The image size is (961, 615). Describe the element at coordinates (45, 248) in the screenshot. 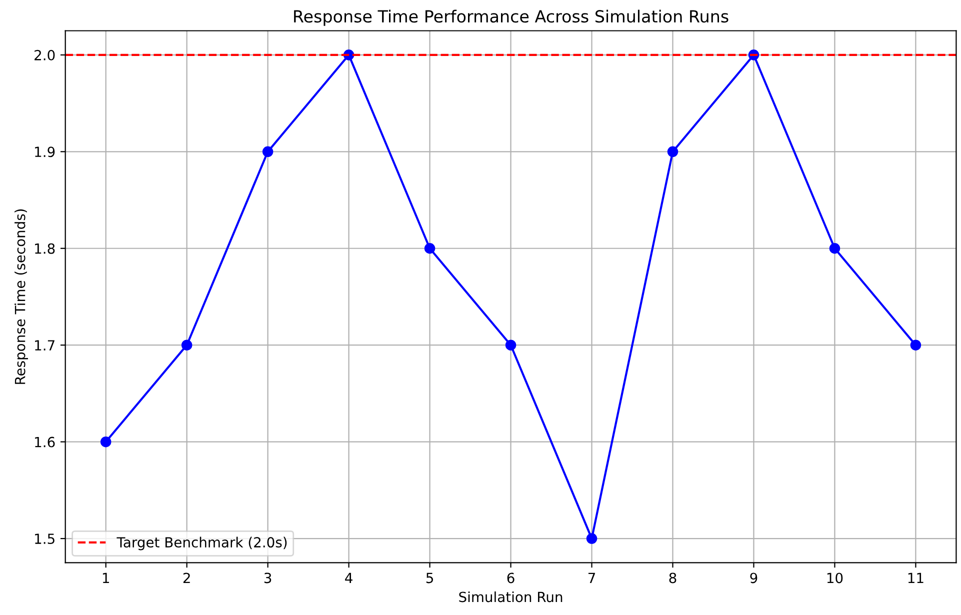

I see `y-tick-label: 1.8` at that location.